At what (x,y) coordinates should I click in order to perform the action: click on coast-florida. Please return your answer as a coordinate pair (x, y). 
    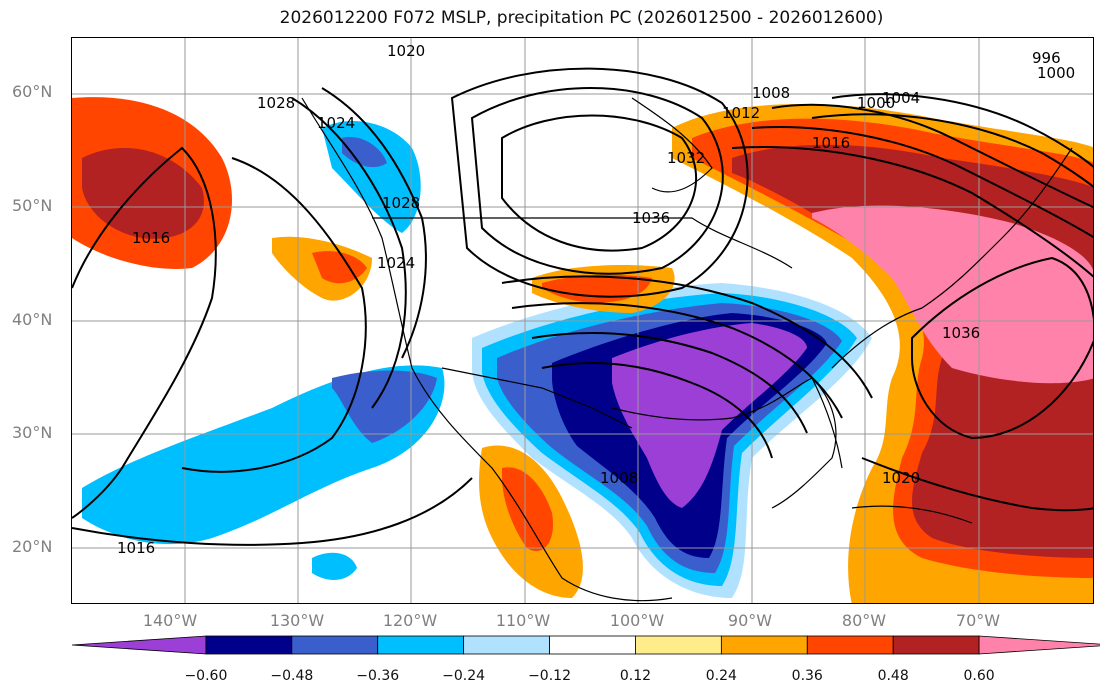
    Looking at the image, I should click on (827, 423).